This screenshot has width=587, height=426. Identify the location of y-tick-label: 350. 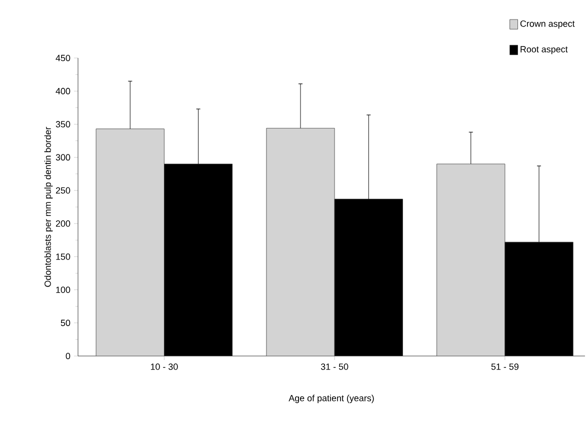
(63, 124).